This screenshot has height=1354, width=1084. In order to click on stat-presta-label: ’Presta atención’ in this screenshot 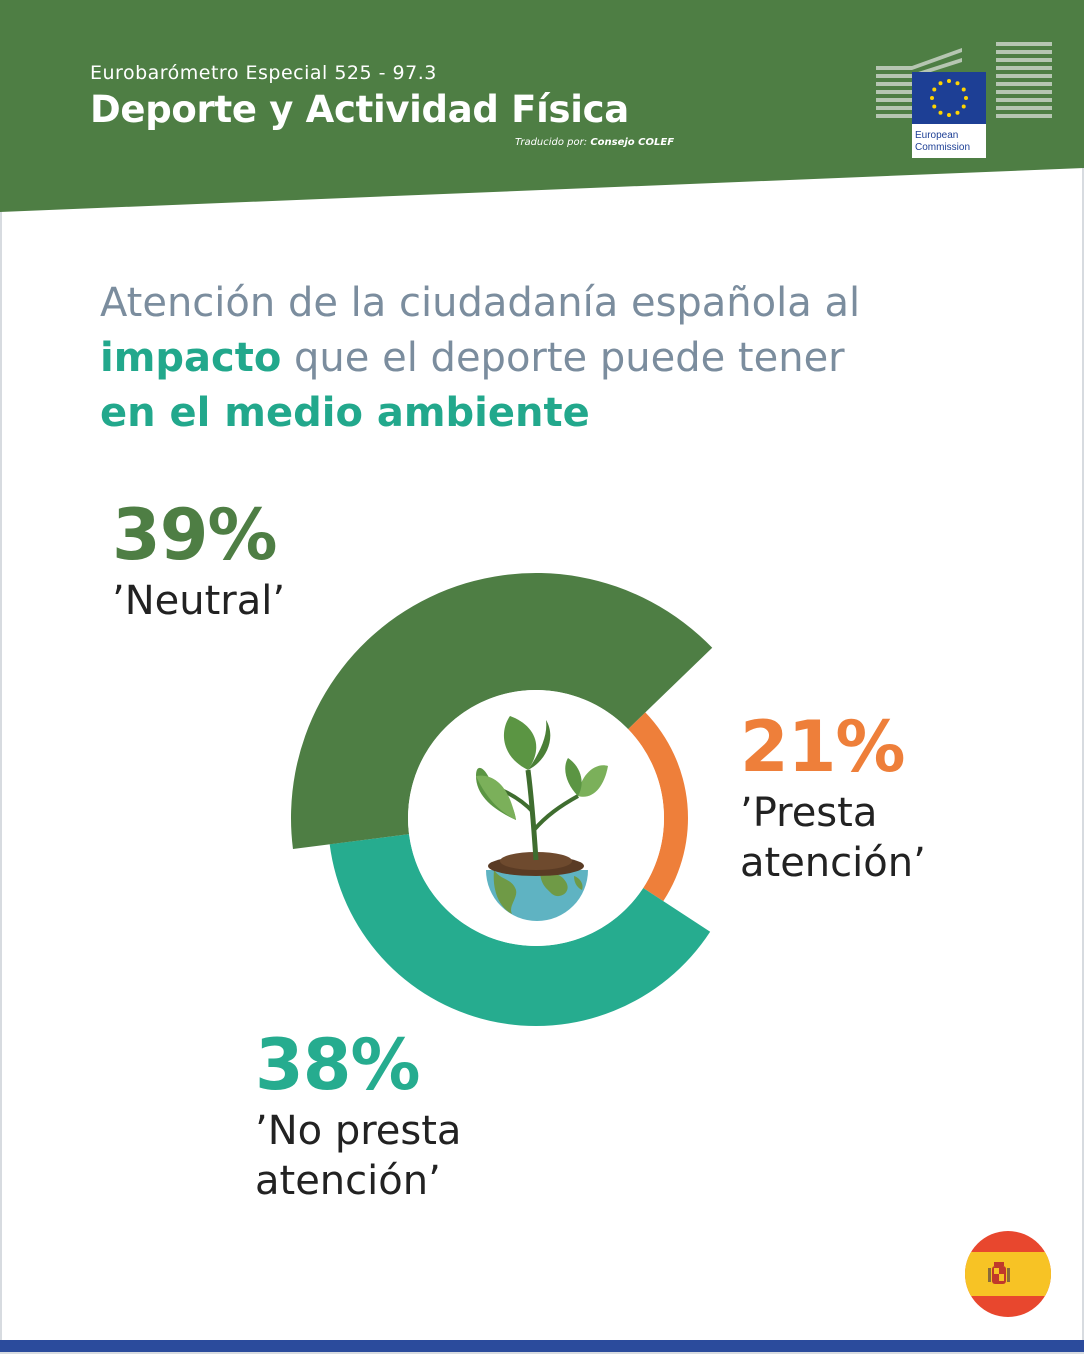, I will do `click(833, 838)`.